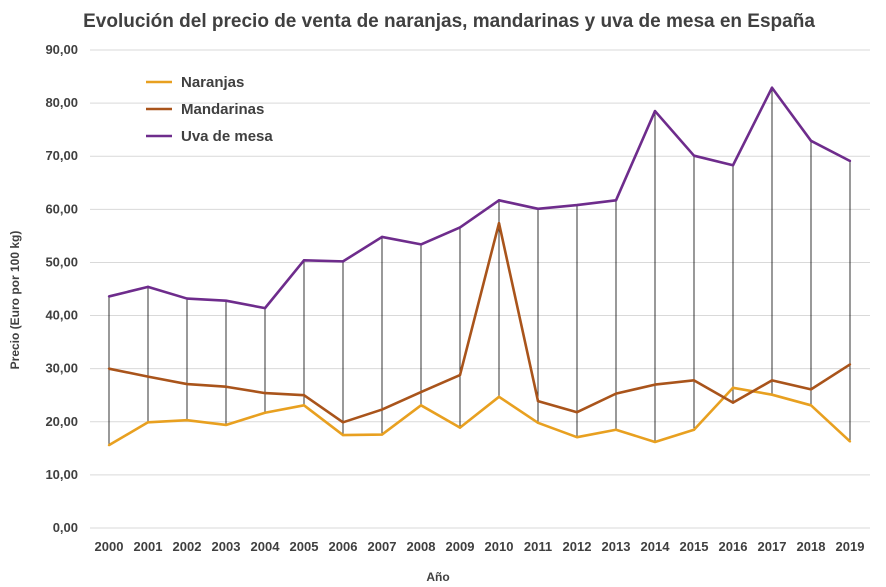  I want to click on legend-label-naranjas: Naranjas, so click(212, 82).